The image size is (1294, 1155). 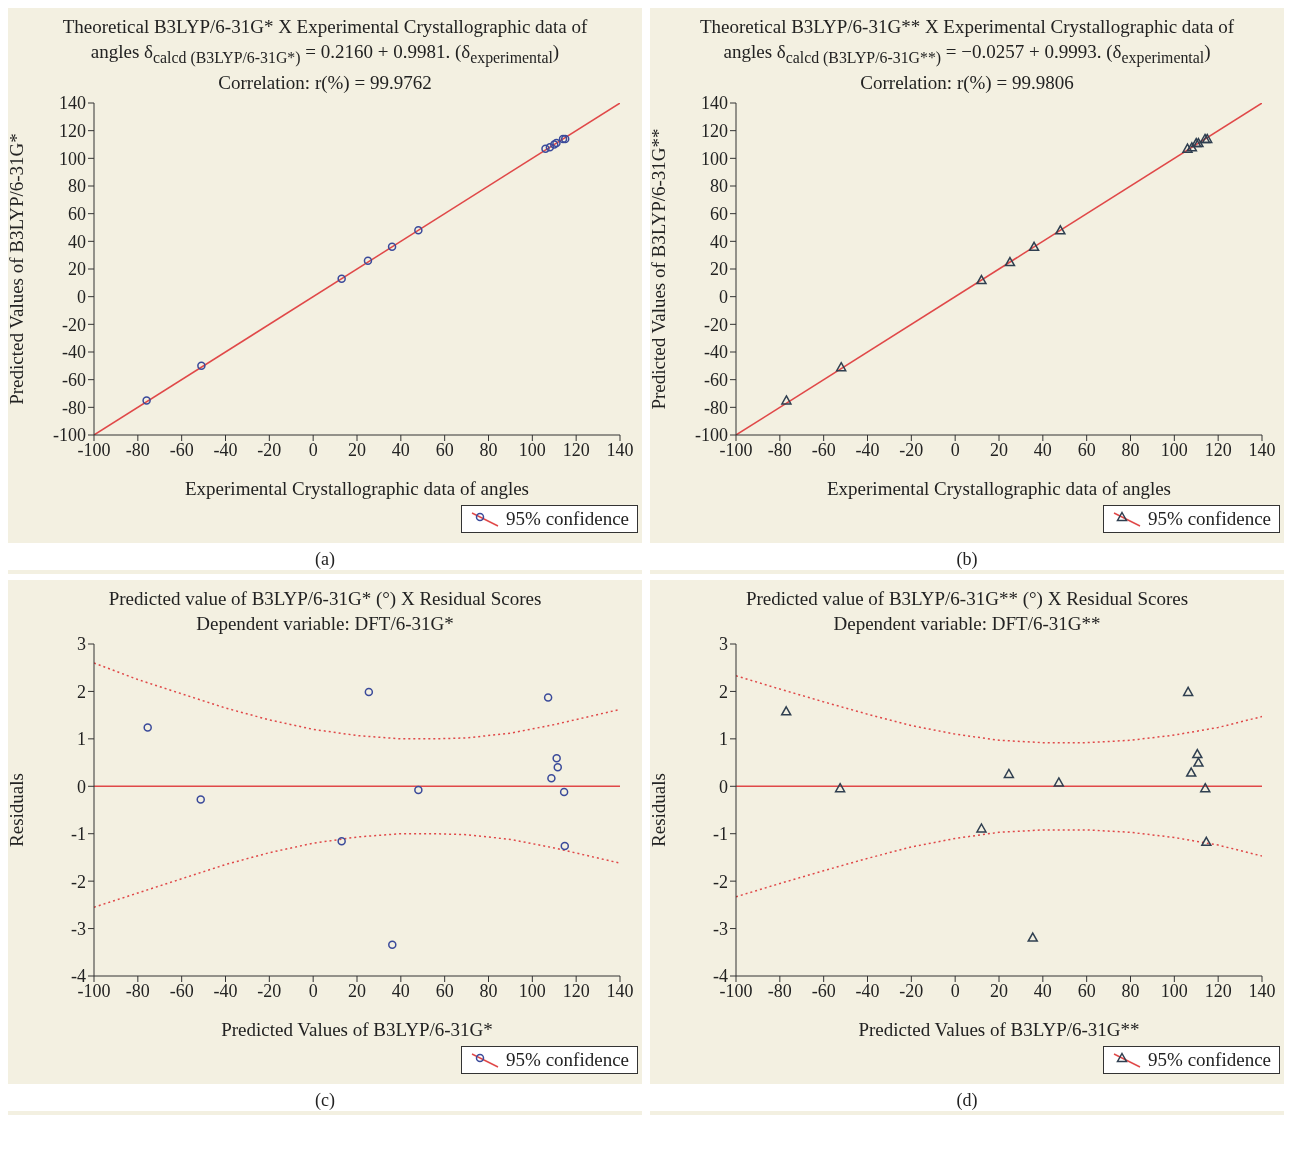 What do you see at coordinates (723, 786) in the screenshot?
I see `y-tick-label: 0` at bounding box center [723, 786].